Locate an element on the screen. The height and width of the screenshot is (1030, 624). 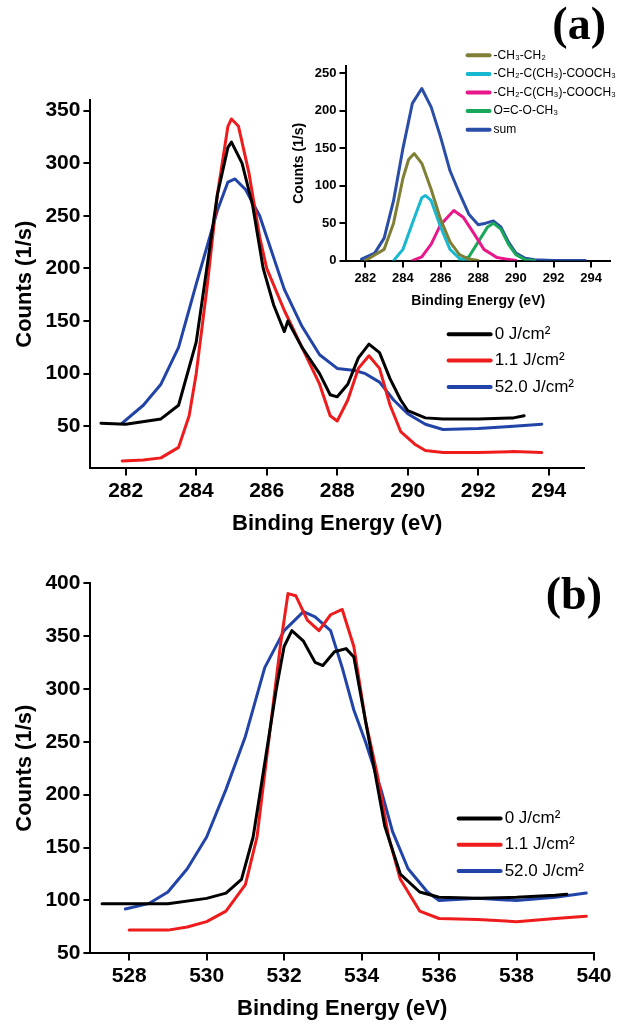
x-tick-label: 540 is located at coordinates (594, 974).